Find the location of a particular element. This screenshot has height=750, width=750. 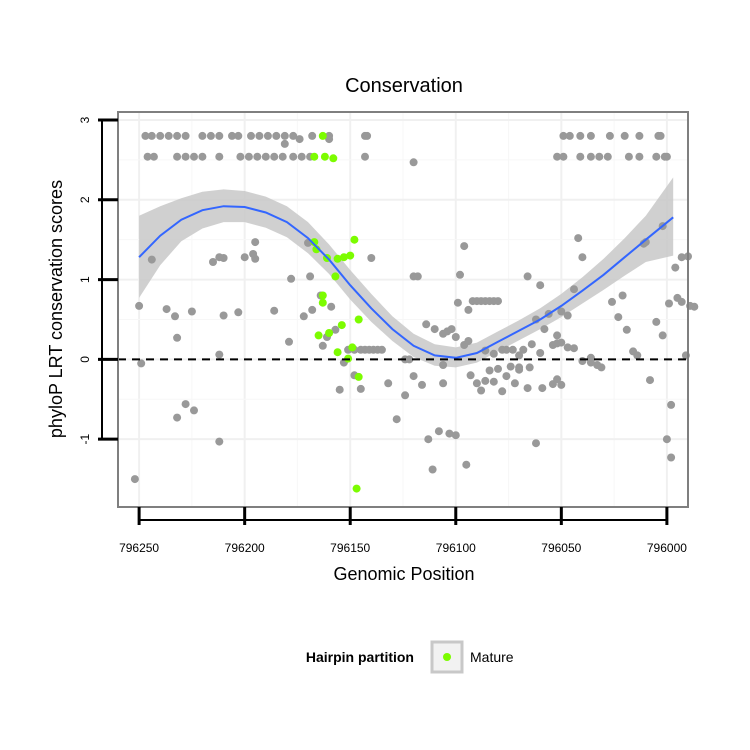

y-tick-label: 0 is located at coordinates (85, 359).